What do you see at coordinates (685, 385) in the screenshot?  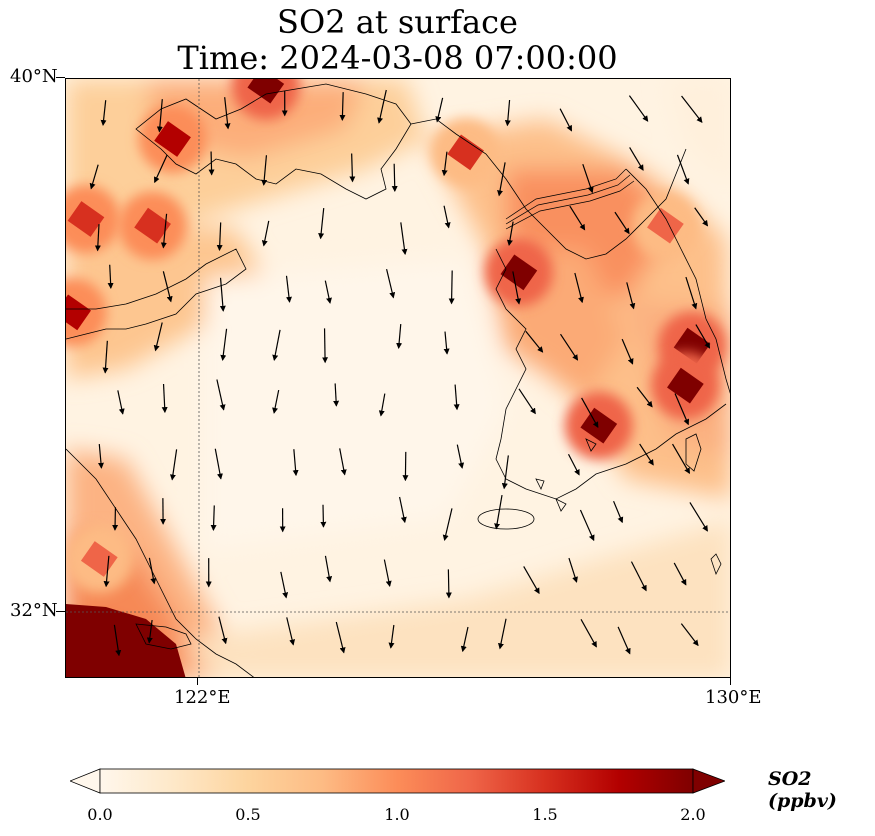 I see `hotspot-east-korea-b` at bounding box center [685, 385].